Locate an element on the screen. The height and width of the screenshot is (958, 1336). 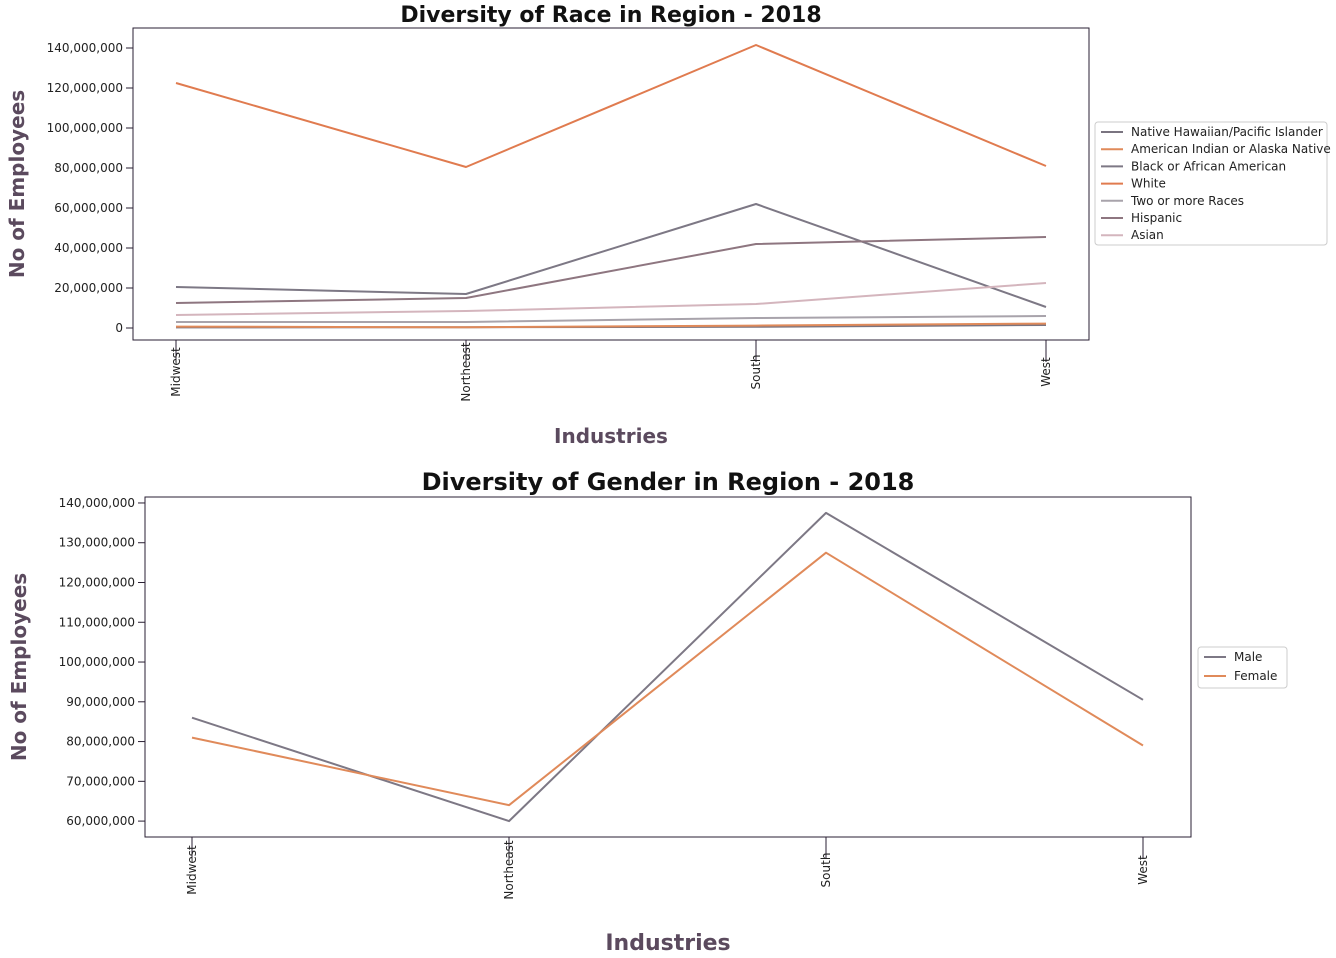
series-line-two-or-more-races is located at coordinates (611, 319).